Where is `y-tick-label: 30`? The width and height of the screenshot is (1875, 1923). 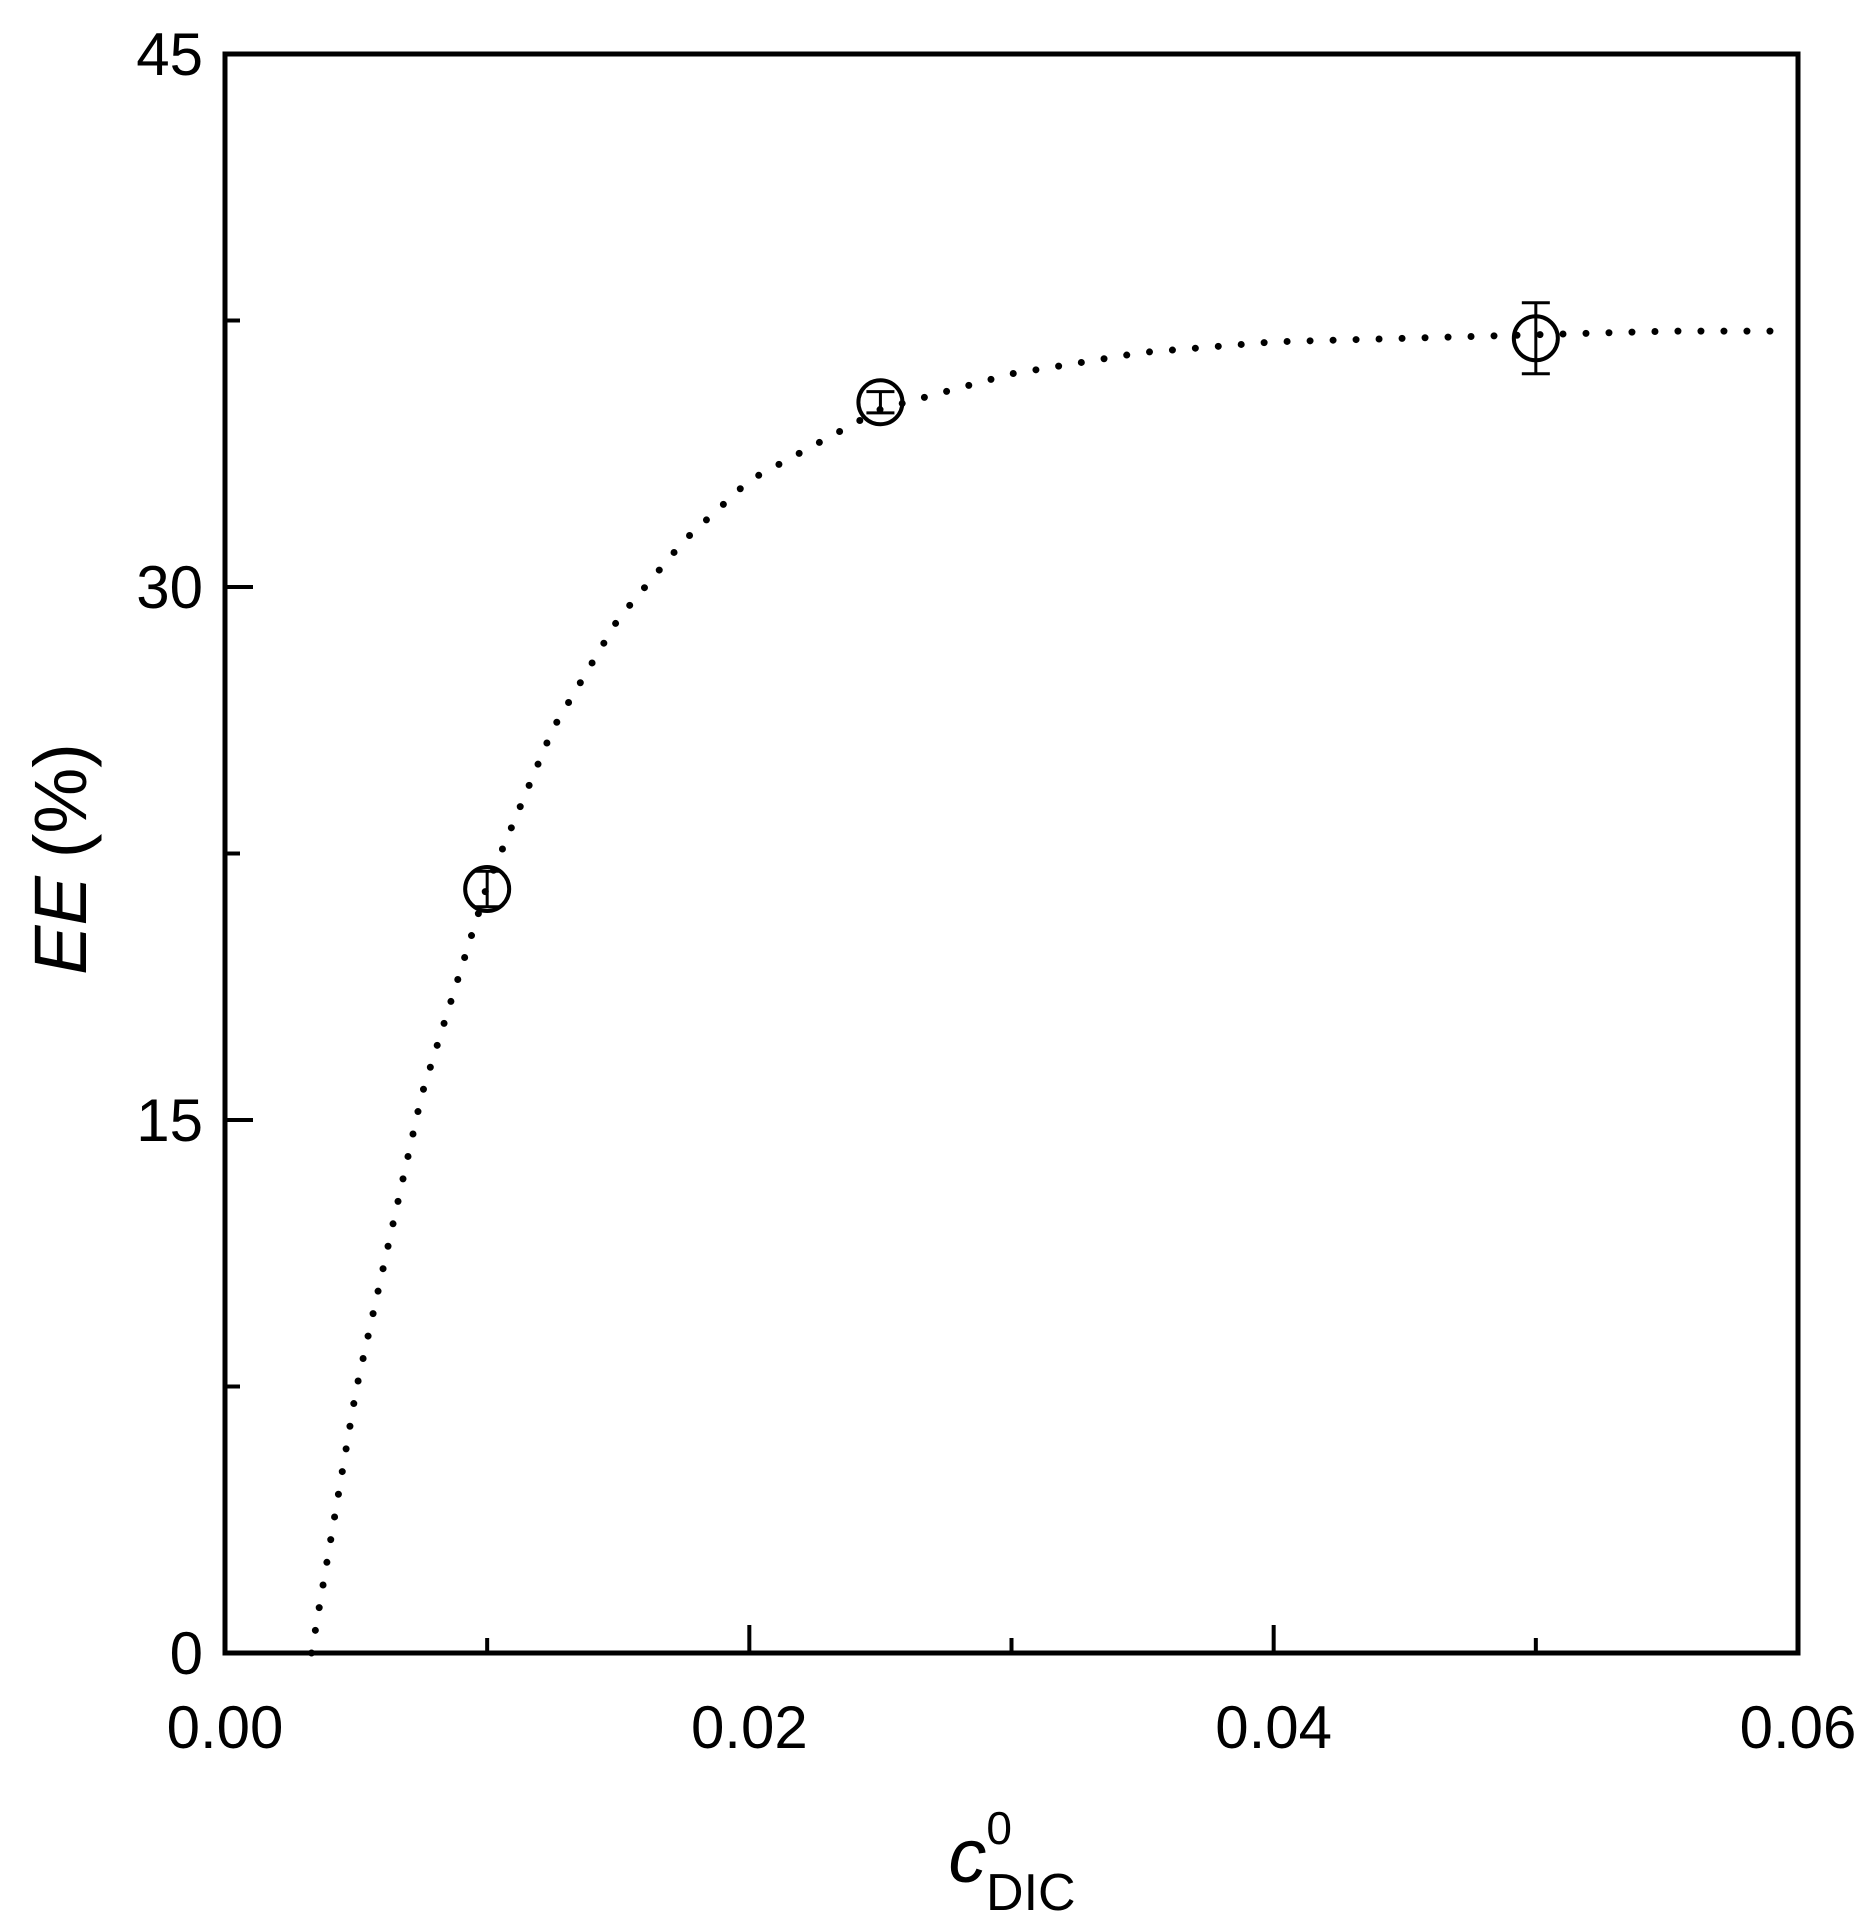
y-tick-label: 30 is located at coordinates (169, 587).